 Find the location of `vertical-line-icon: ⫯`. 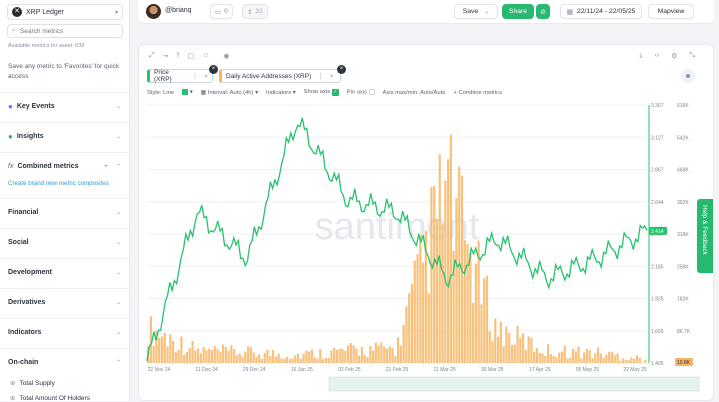

vertical-line-icon: ⫯ is located at coordinates (177, 56).